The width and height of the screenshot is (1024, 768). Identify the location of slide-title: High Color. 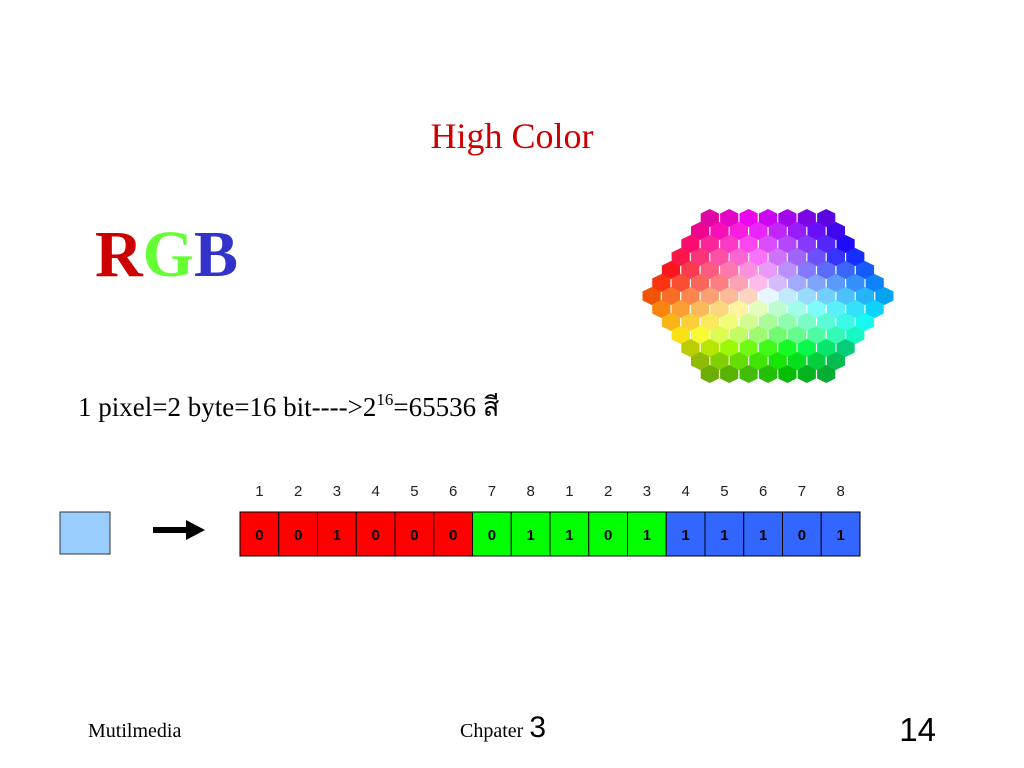
(511, 136).